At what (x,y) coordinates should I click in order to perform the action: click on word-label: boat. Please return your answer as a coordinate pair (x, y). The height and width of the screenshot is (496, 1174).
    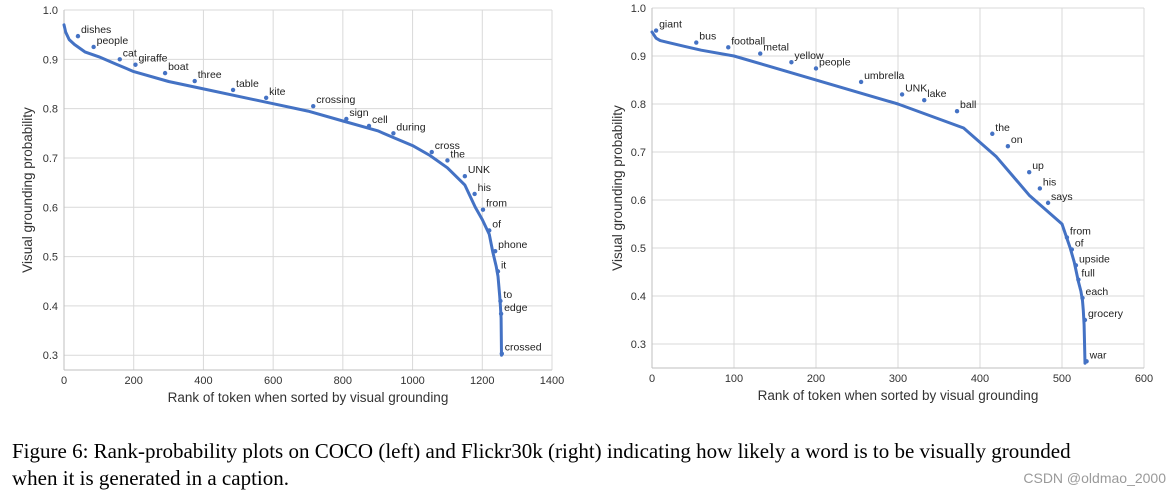
    Looking at the image, I should click on (178, 67).